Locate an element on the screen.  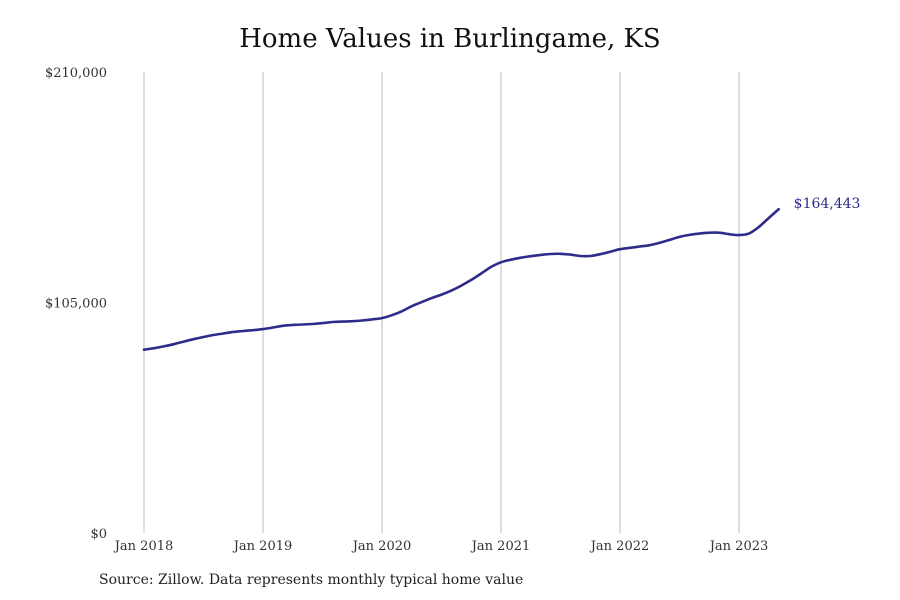
x-tick-label: Jan 2022 is located at coordinates (619, 546).